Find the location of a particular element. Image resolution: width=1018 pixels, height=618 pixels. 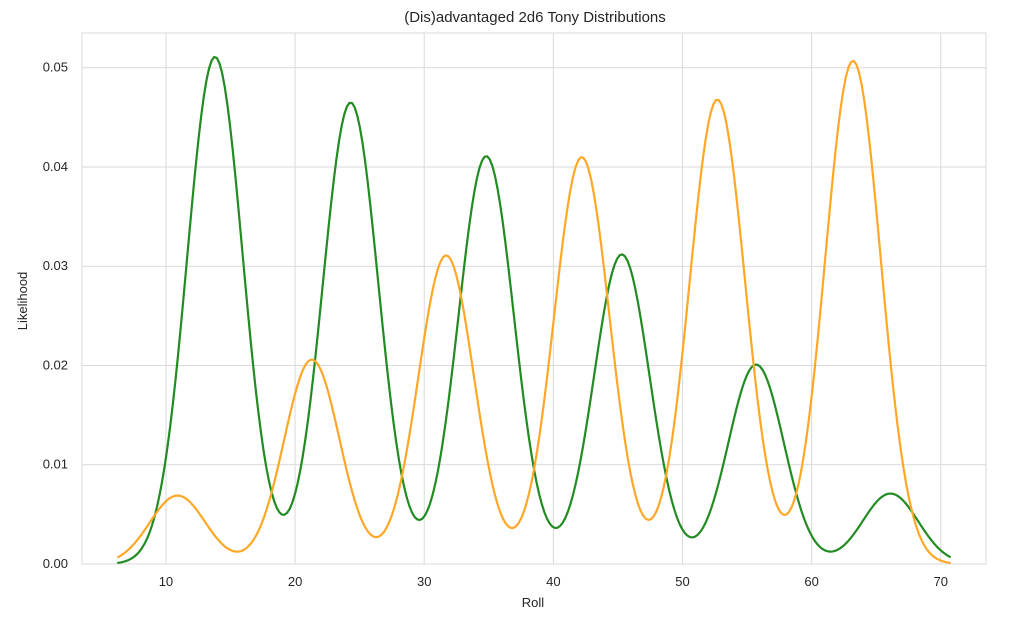

x-tick-label: 50 is located at coordinates (682, 581).